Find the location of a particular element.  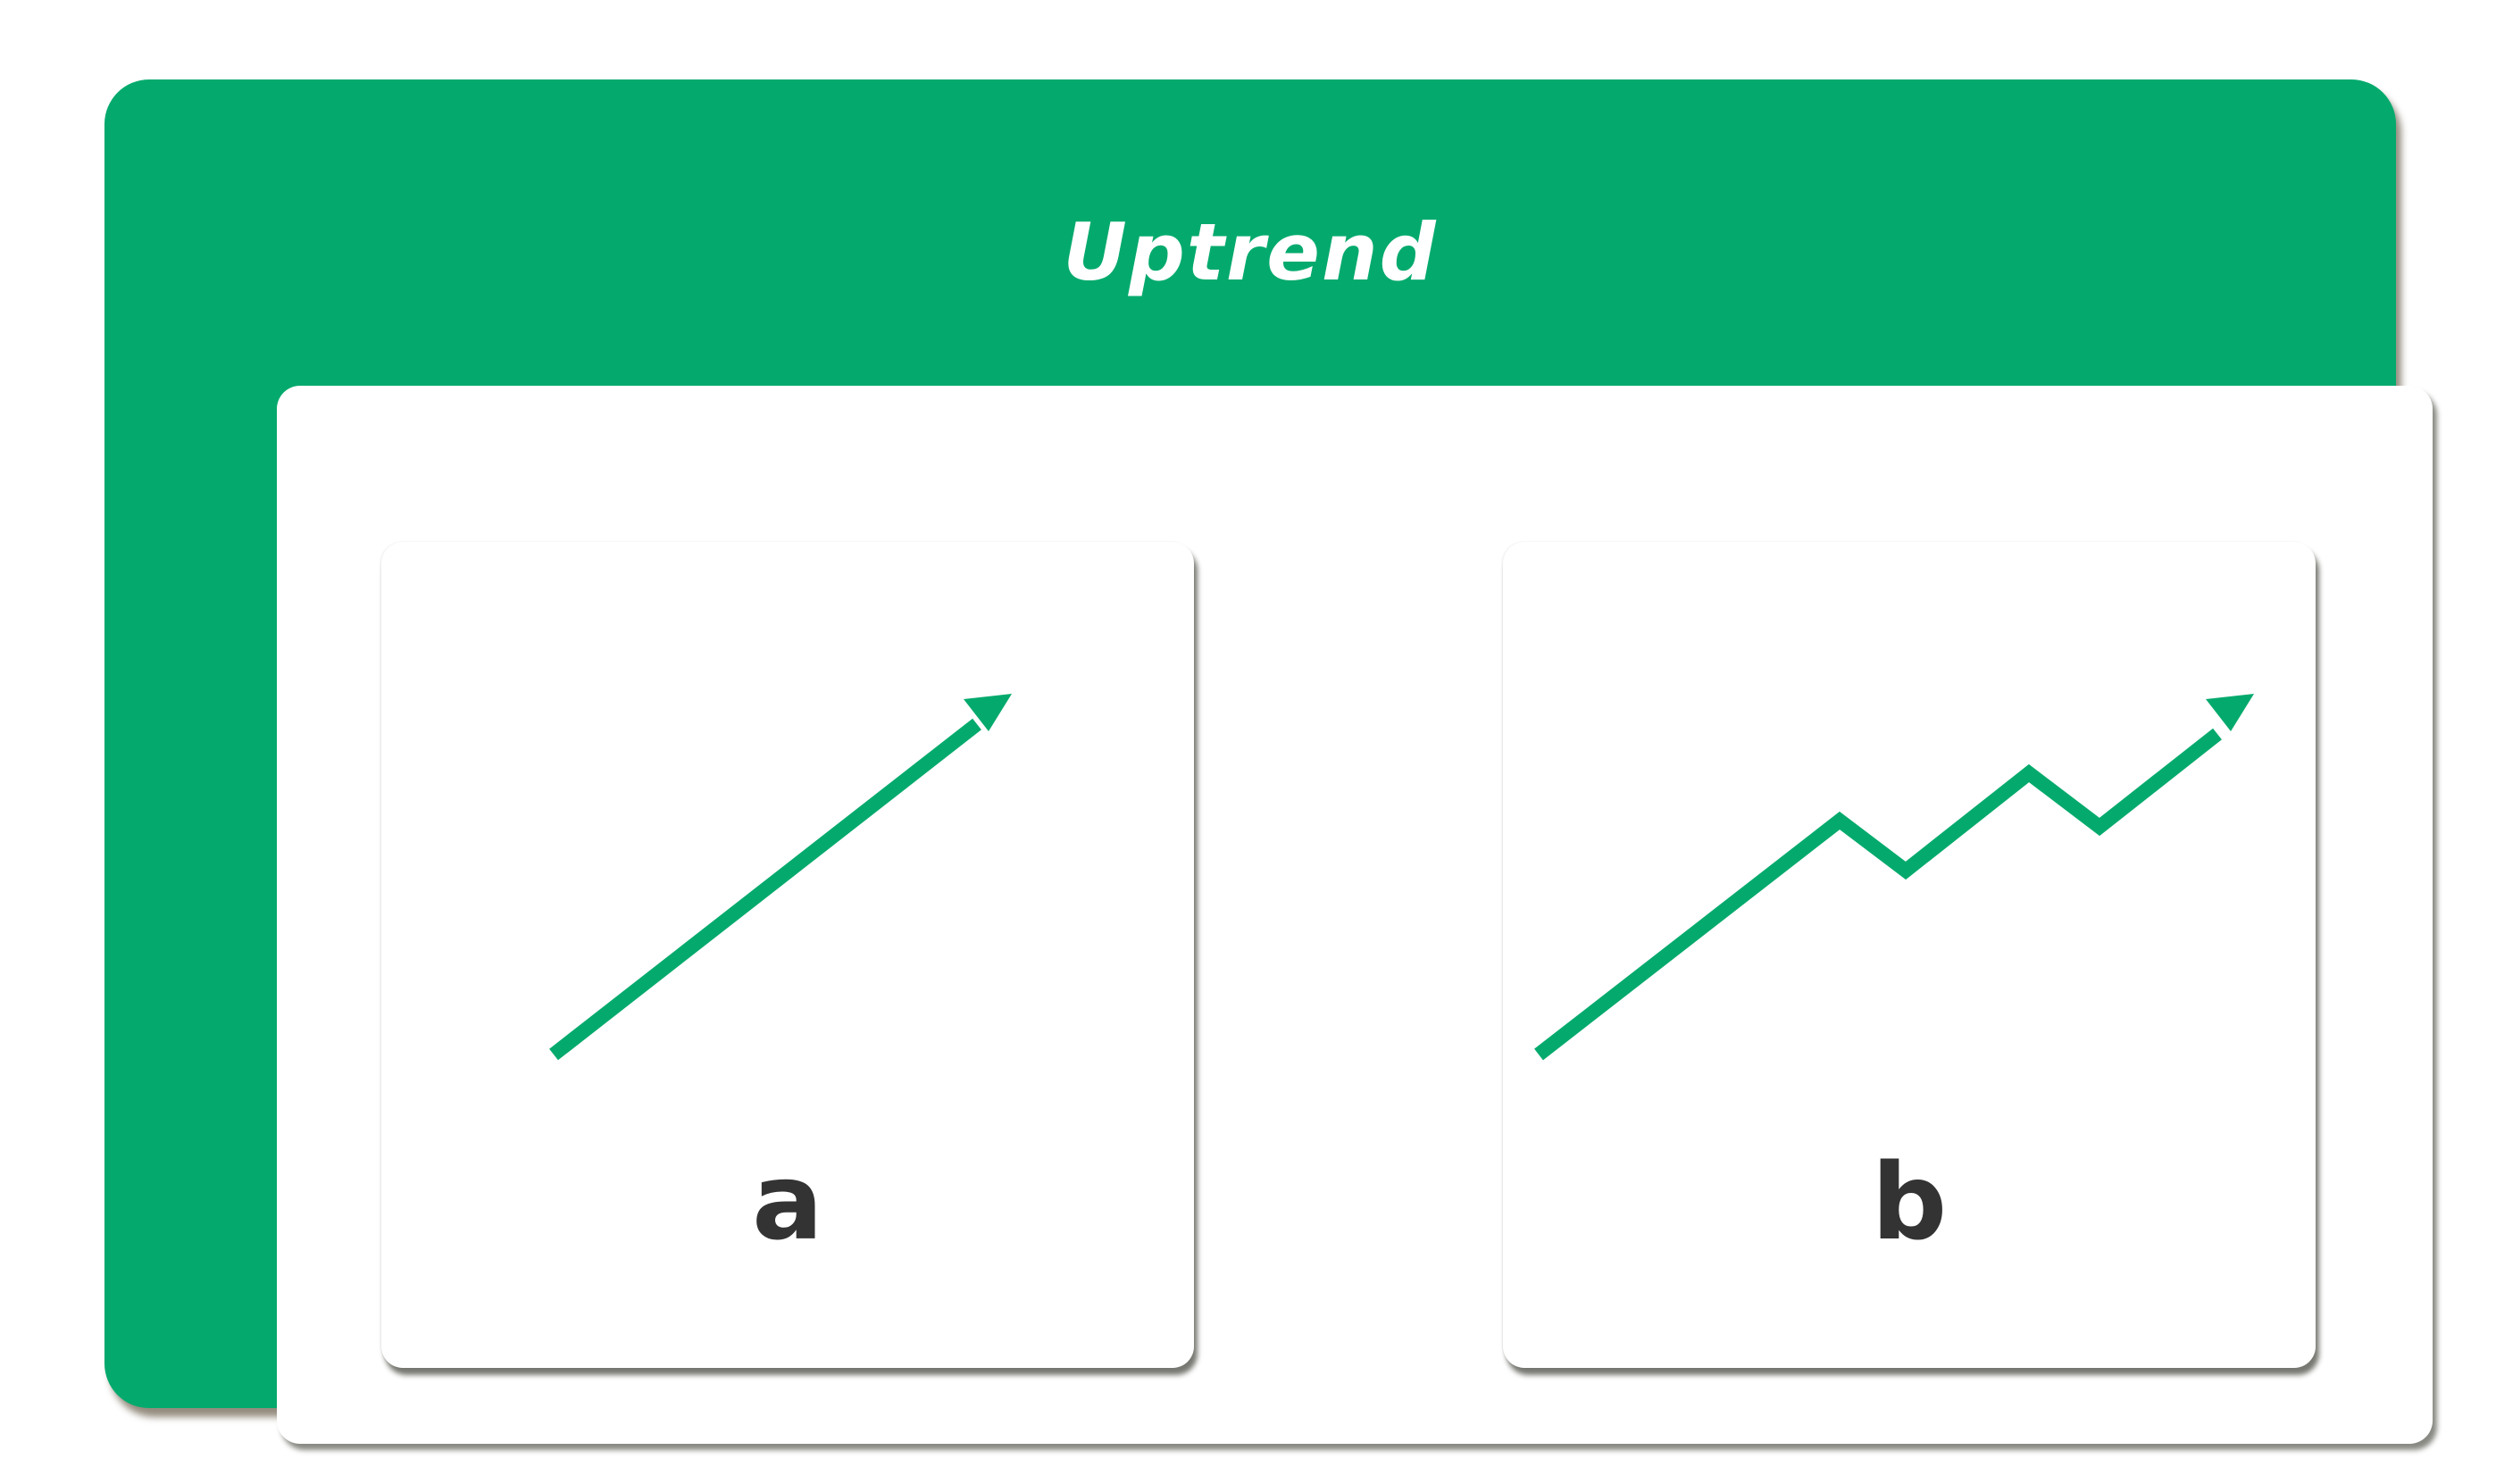

panel-label: a is located at coordinates (788, 1201).